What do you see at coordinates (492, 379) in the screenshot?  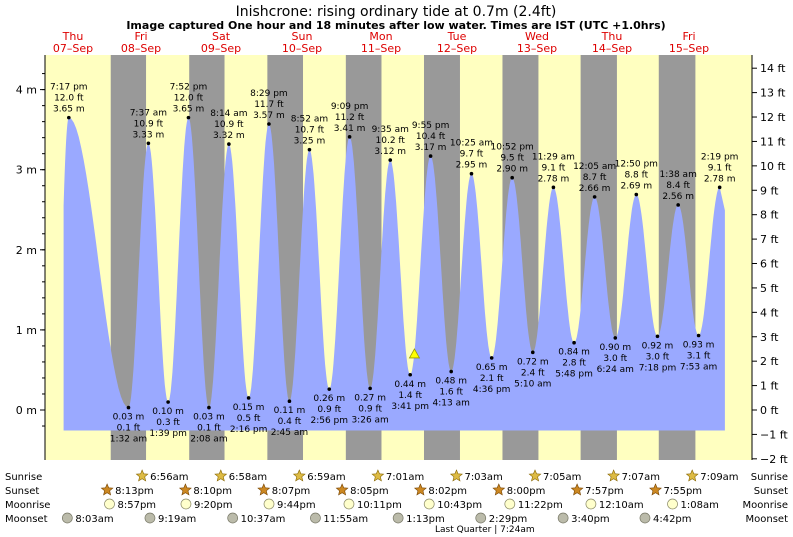 I see `low-tide-feet: 2.1 ft` at bounding box center [492, 379].